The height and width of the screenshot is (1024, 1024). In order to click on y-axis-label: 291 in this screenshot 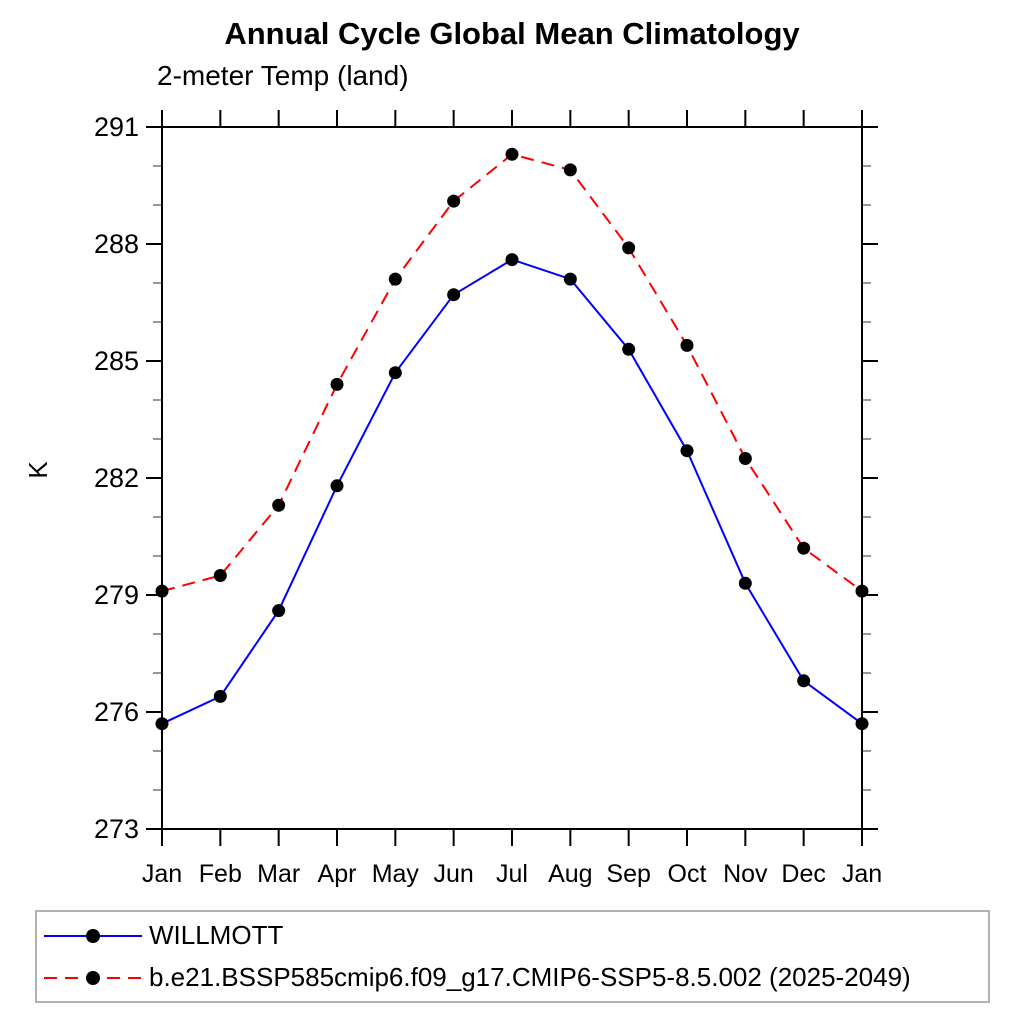, I will do `click(116, 127)`.